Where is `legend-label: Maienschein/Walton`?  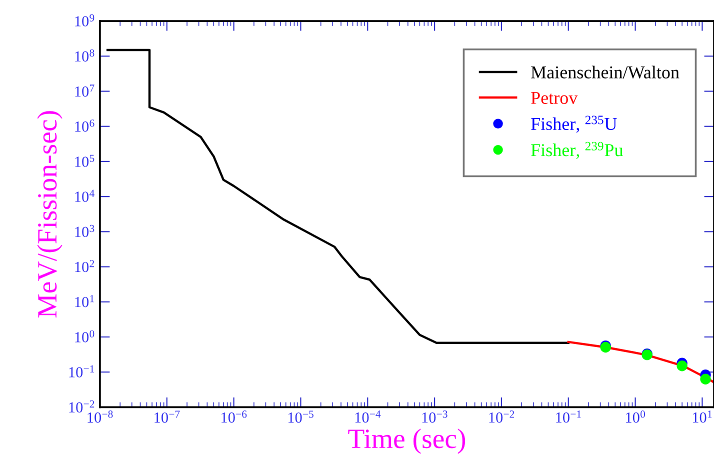
legend-label: Maienschein/Walton is located at coordinates (605, 72).